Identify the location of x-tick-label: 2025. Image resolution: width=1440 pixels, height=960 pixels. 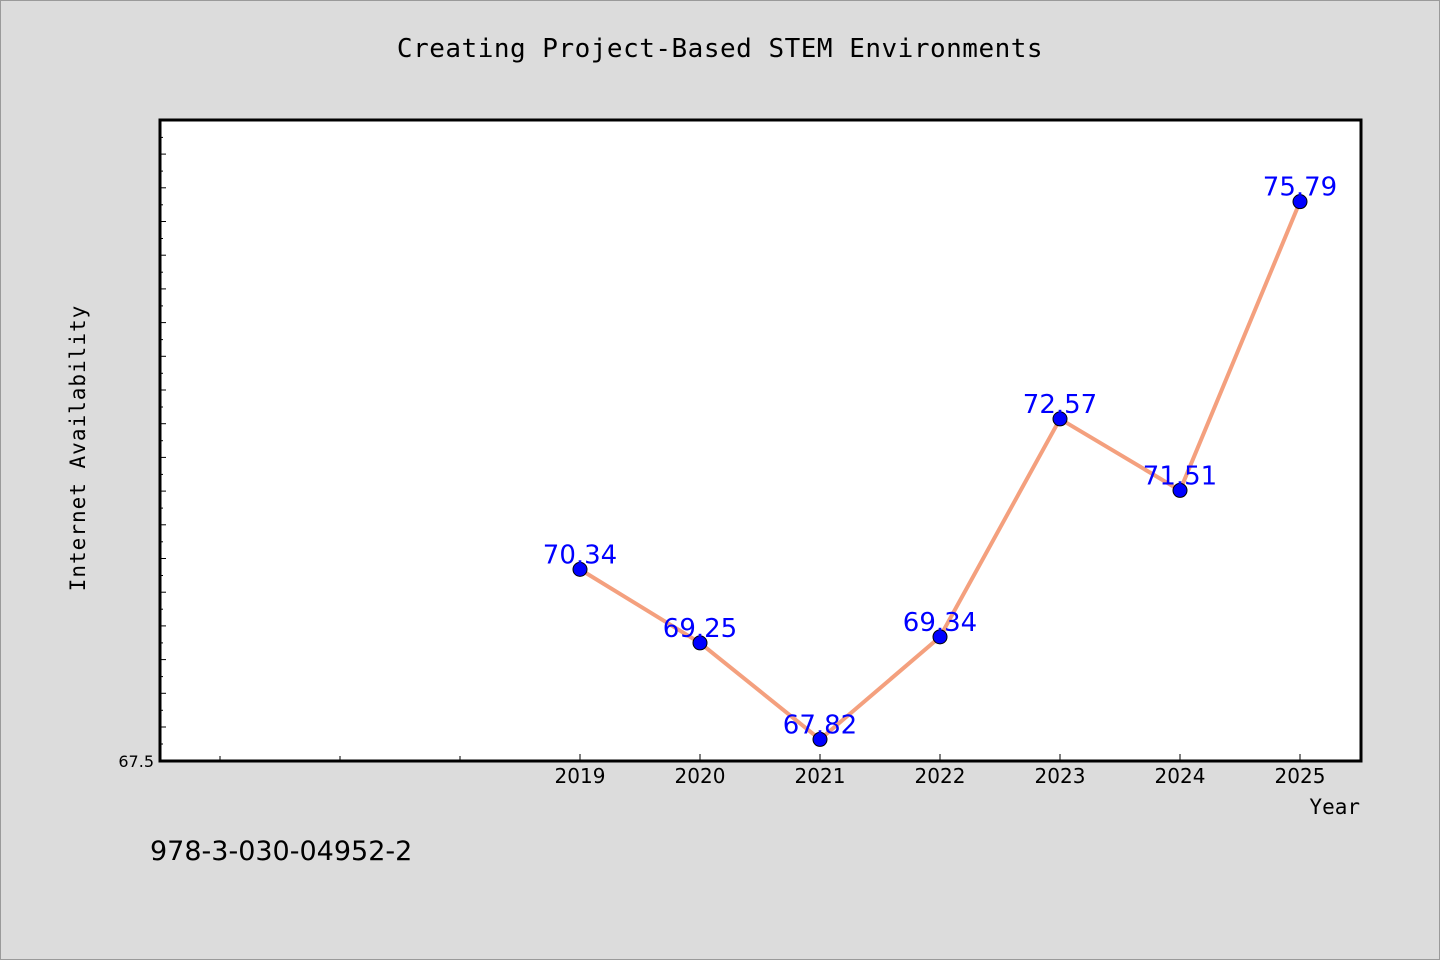
(1300, 776).